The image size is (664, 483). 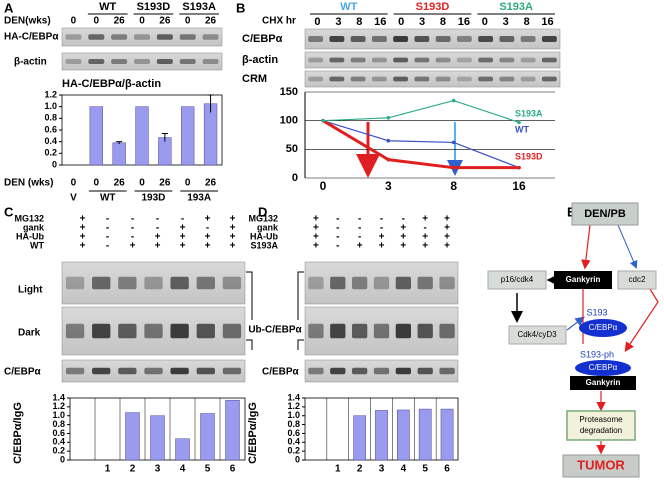 I want to click on x-tick-label: 16, so click(x=519, y=186).